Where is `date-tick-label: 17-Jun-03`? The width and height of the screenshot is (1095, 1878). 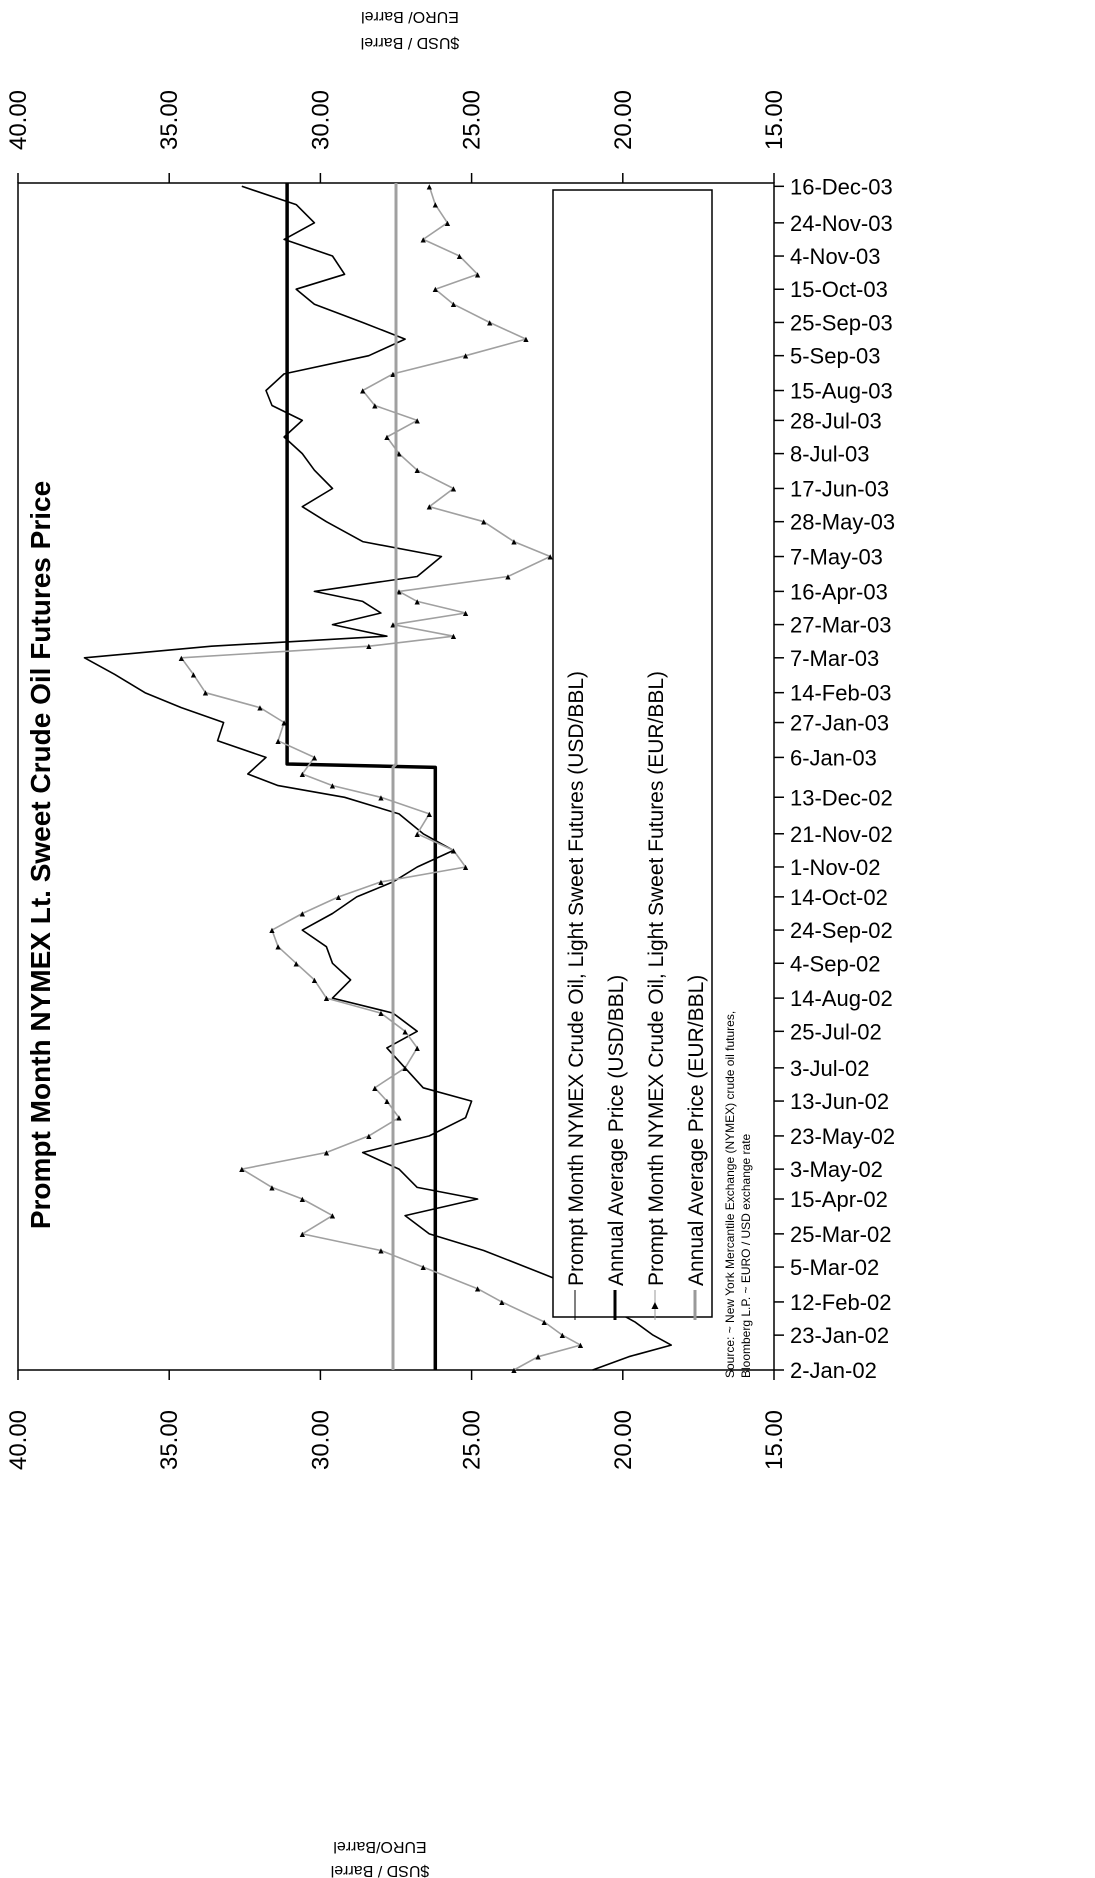 date-tick-label: 17-Jun-03 is located at coordinates (839, 488).